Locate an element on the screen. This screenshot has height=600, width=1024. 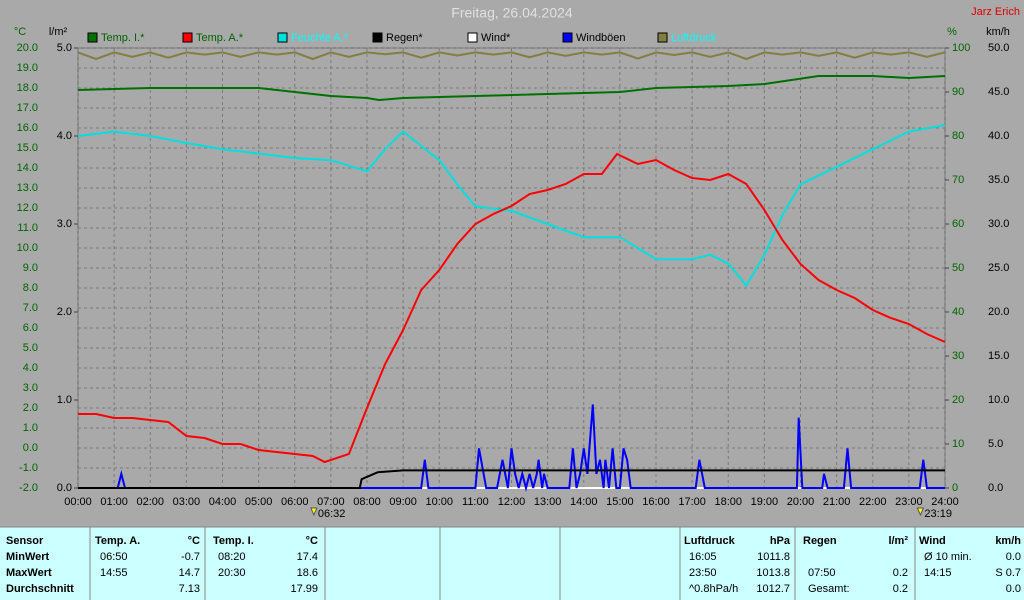
column-unit: l/m² is located at coordinates (898, 541).